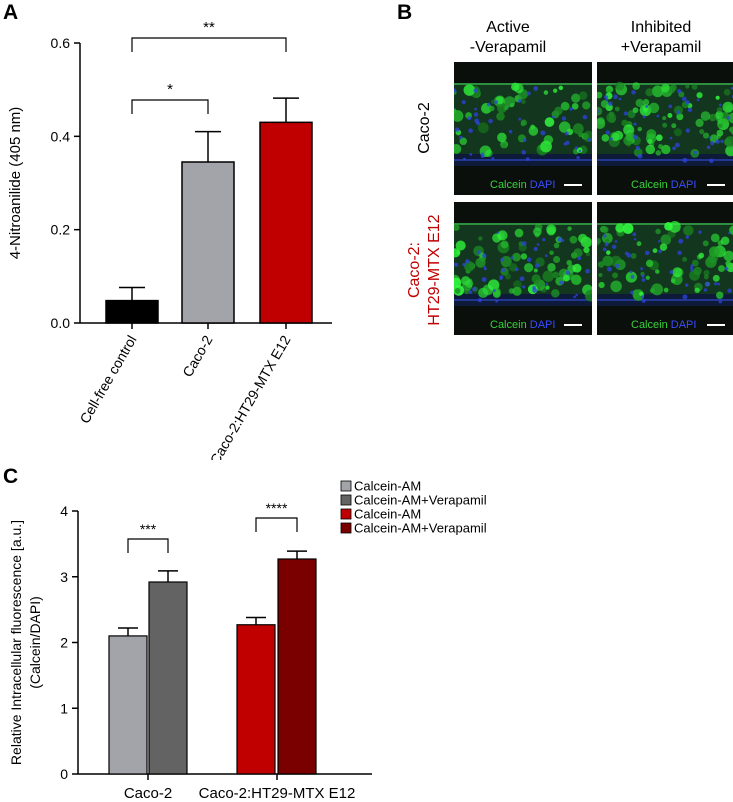  Describe the element at coordinates (11, 476) in the screenshot. I see `panel-c-letter: C` at that location.